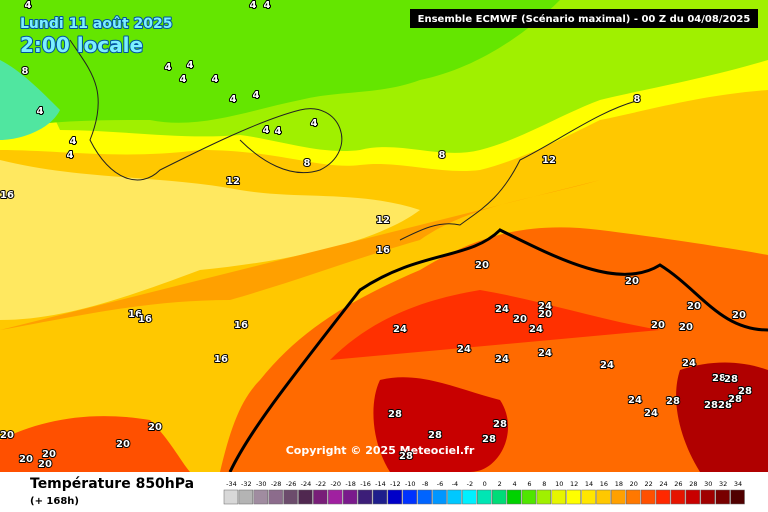 Image resolution: width=768 pixels, height=512 pixels. What do you see at coordinates (410, 484) in the screenshot?
I see `scale-label: -10` at bounding box center [410, 484].